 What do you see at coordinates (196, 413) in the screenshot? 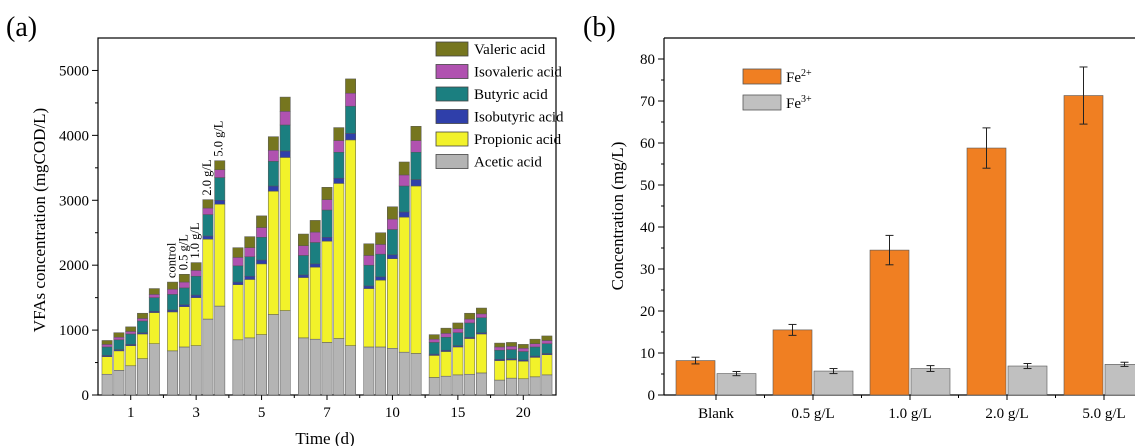
I see `x-tick-label: 3` at bounding box center [196, 413].